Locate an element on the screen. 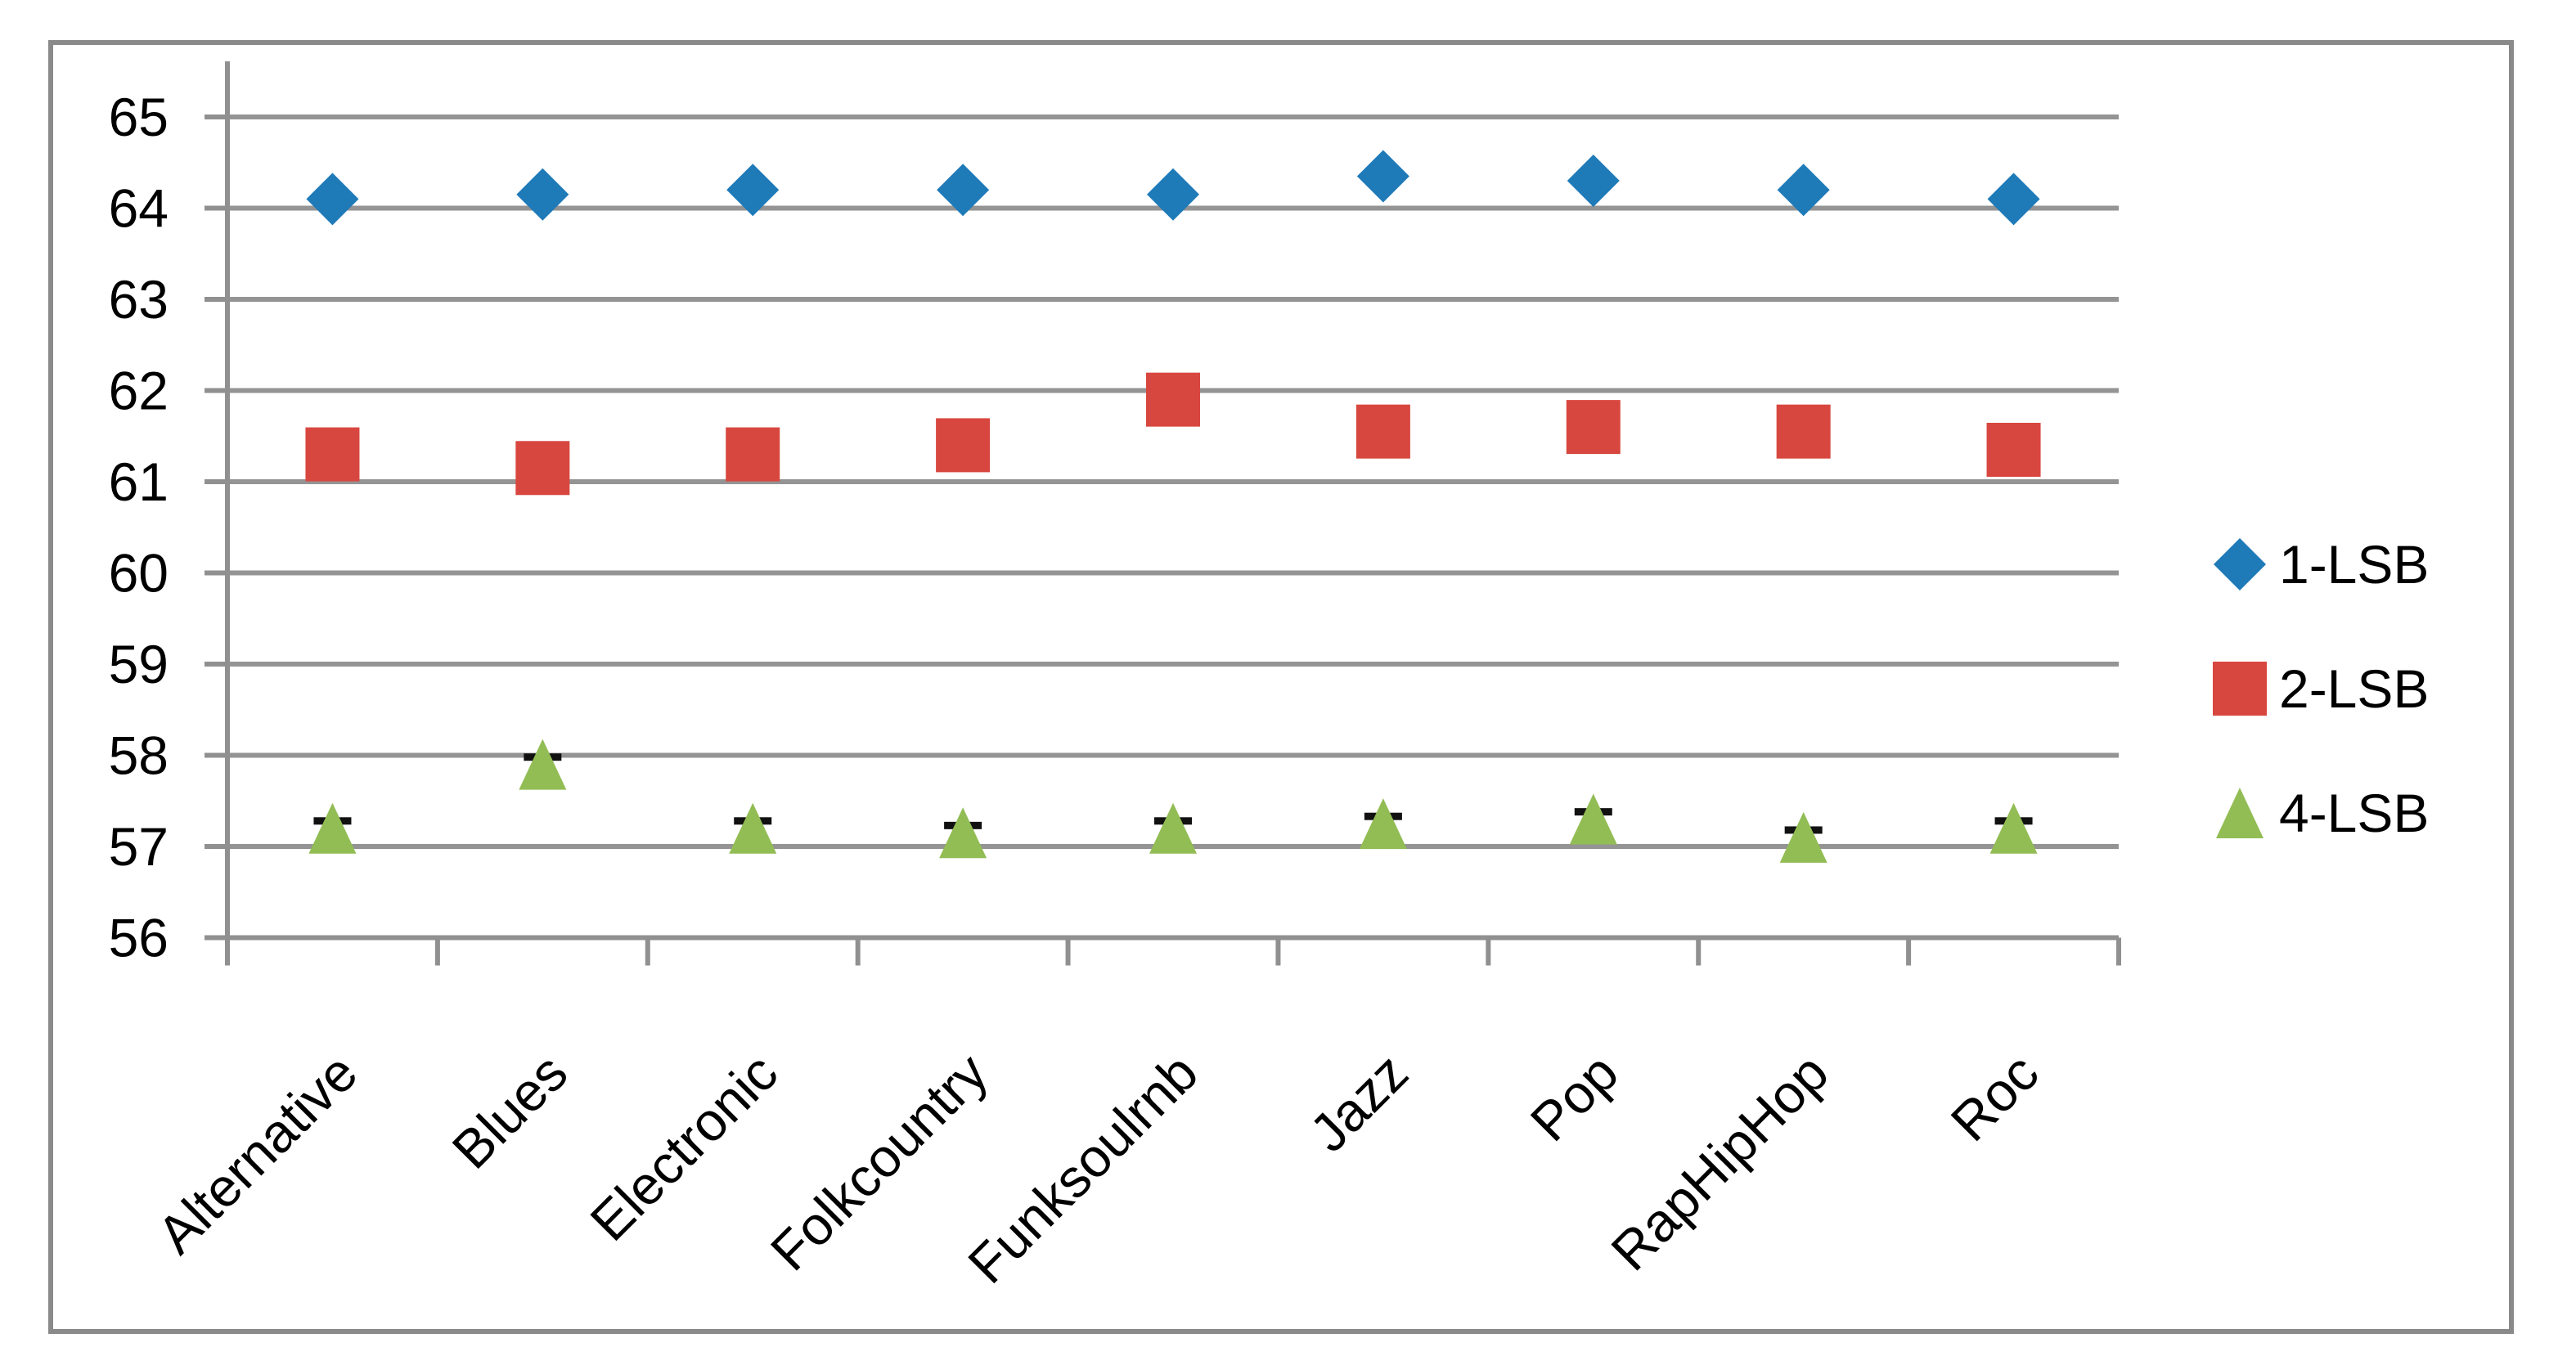 The image size is (2576, 1365). data-point-1-LSB-alternative is located at coordinates (332, 199).